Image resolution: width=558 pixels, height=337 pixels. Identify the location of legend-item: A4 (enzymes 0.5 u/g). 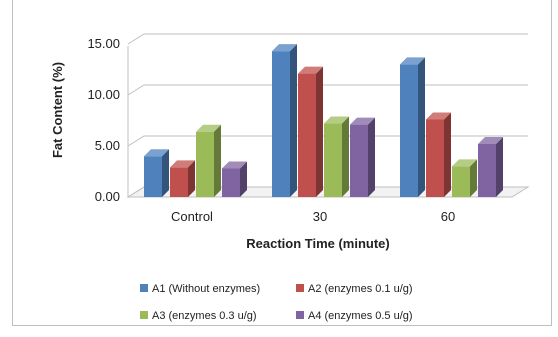
(354, 316).